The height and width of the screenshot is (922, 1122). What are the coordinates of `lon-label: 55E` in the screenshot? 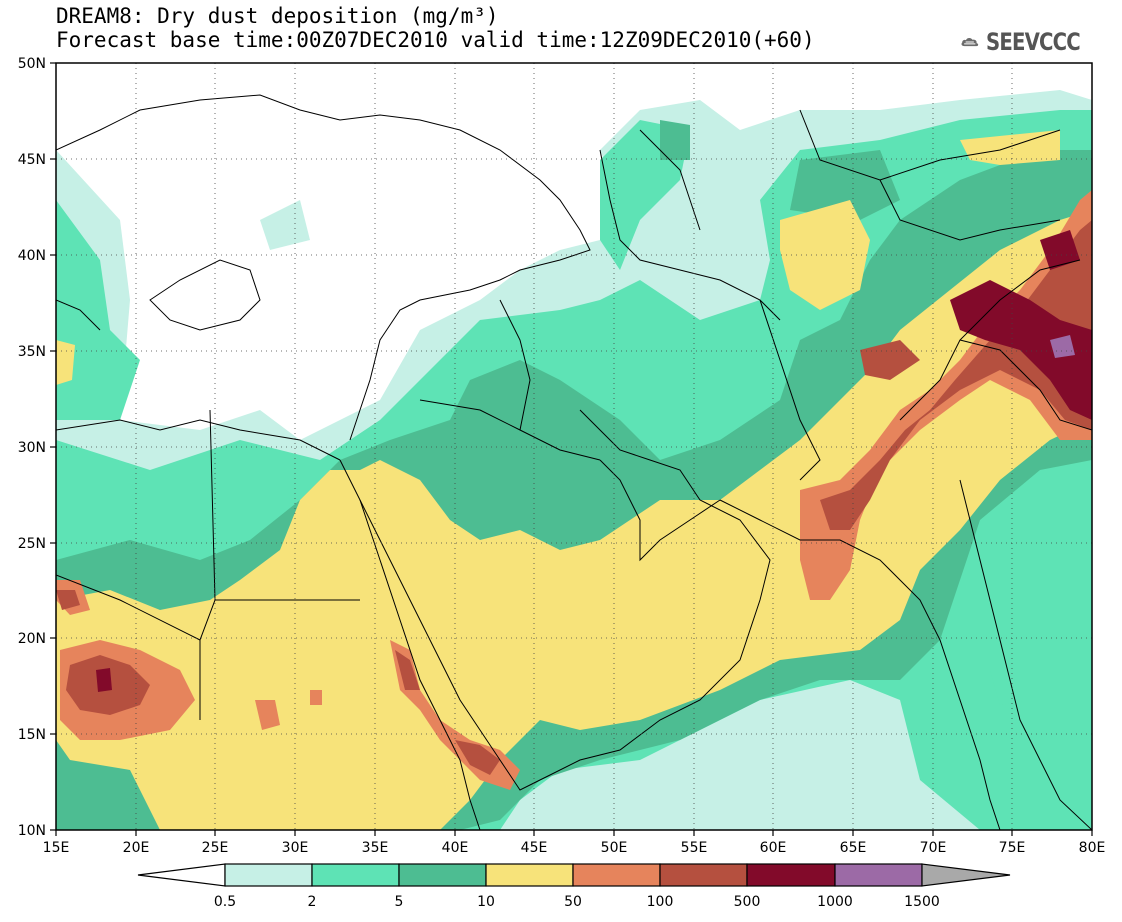 It's located at (694, 848).